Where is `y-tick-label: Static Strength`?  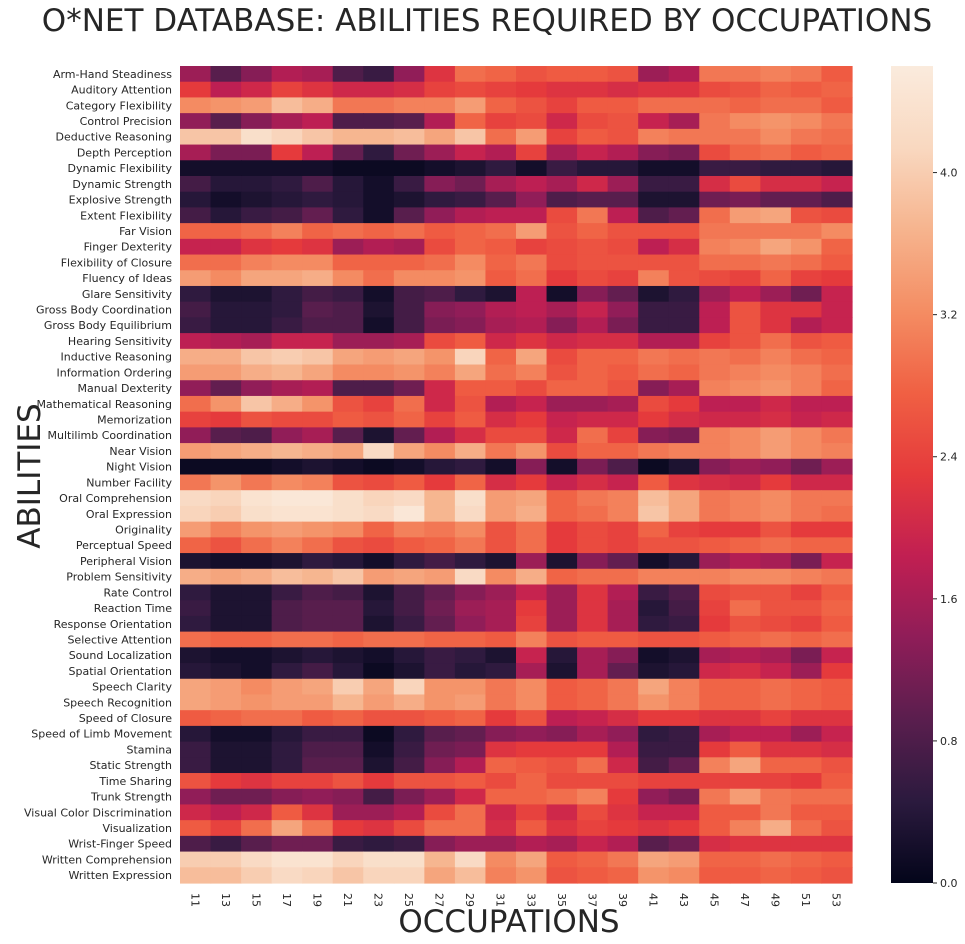 y-tick-label: Static Strength is located at coordinates (130, 765).